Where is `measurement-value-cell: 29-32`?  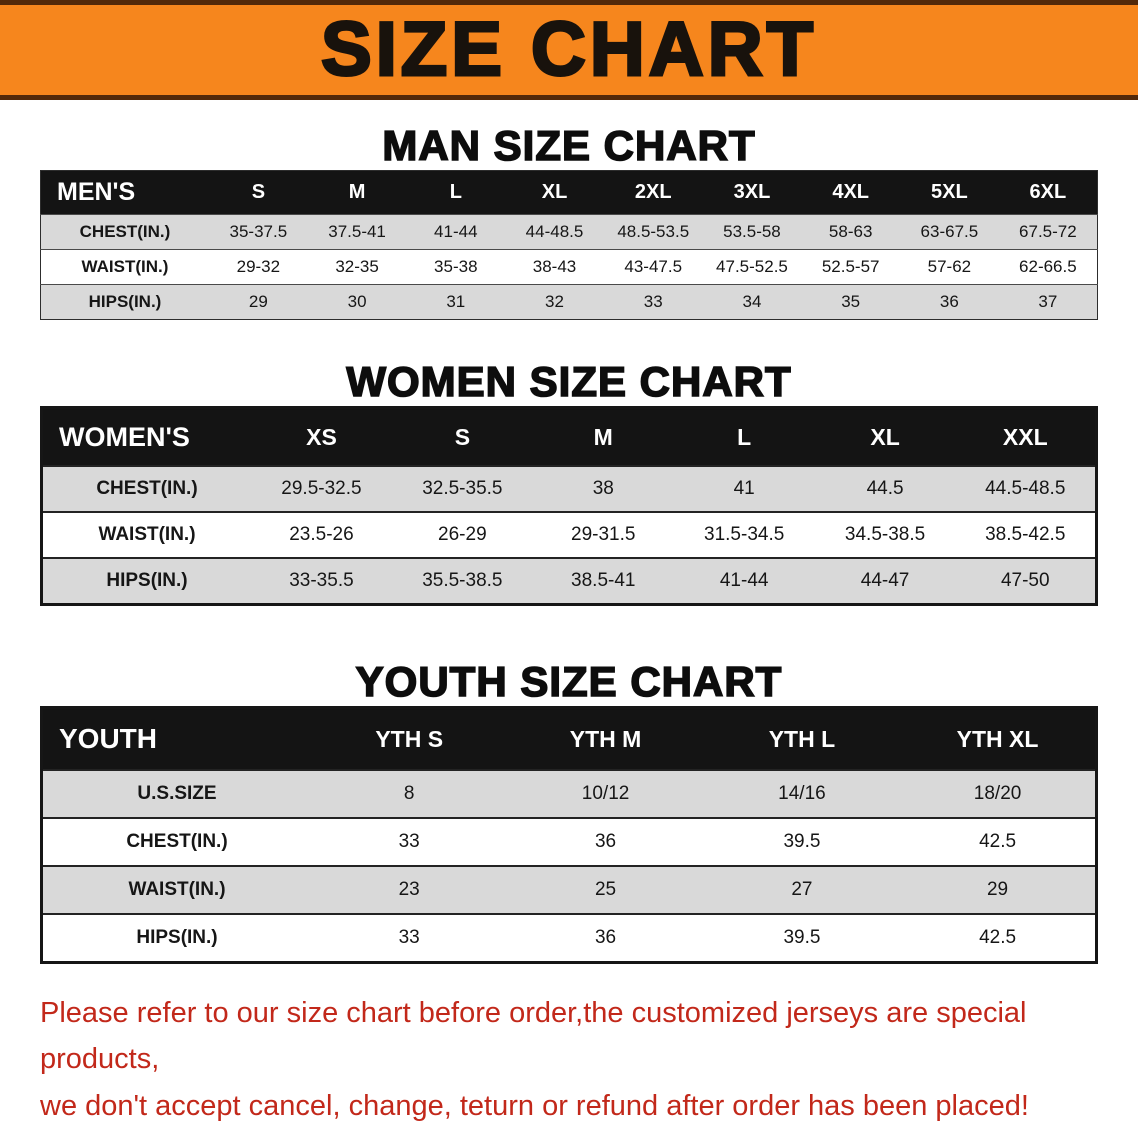 measurement-value-cell: 29-32 is located at coordinates (258, 267).